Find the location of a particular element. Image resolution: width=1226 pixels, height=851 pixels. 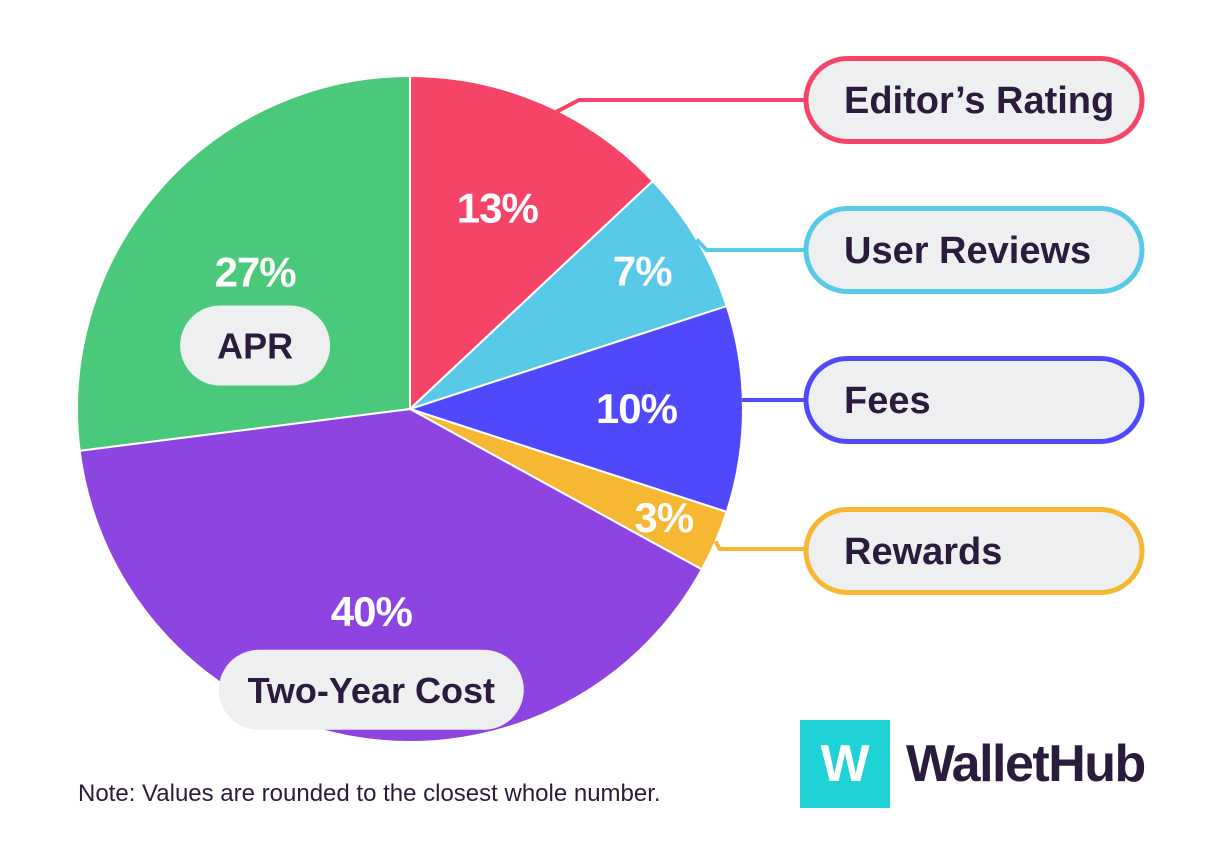

legend-pill-user-reviews is located at coordinates (974, 250).